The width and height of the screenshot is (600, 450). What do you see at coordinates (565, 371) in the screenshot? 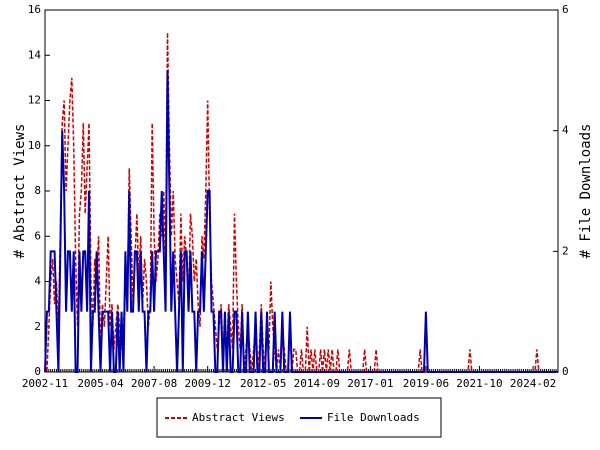
I see `y2-tick-label: 0` at bounding box center [565, 371].